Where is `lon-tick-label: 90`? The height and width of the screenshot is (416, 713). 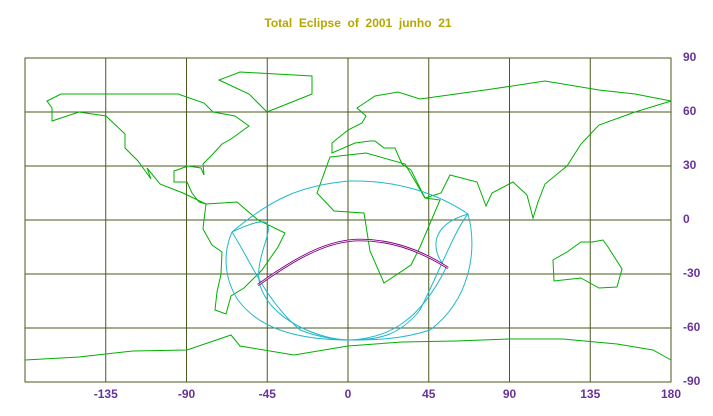
lon-tick-label: 90 is located at coordinates (510, 394).